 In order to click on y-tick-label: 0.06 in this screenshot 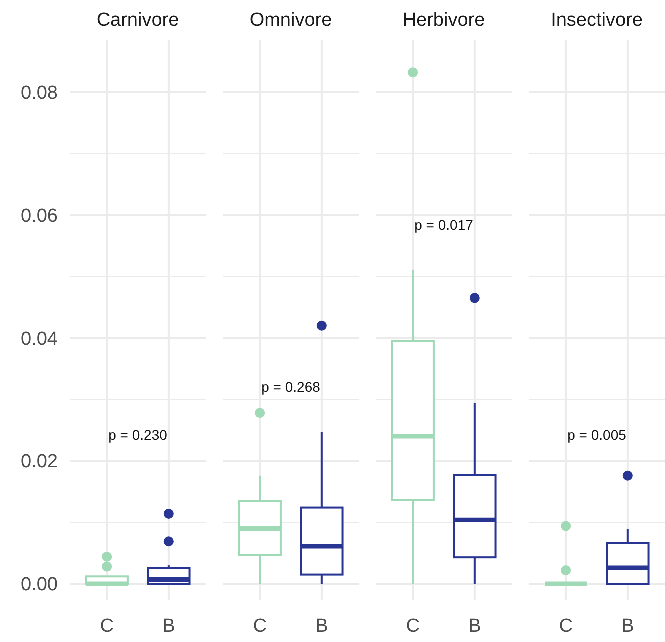, I will do `click(39, 216)`.